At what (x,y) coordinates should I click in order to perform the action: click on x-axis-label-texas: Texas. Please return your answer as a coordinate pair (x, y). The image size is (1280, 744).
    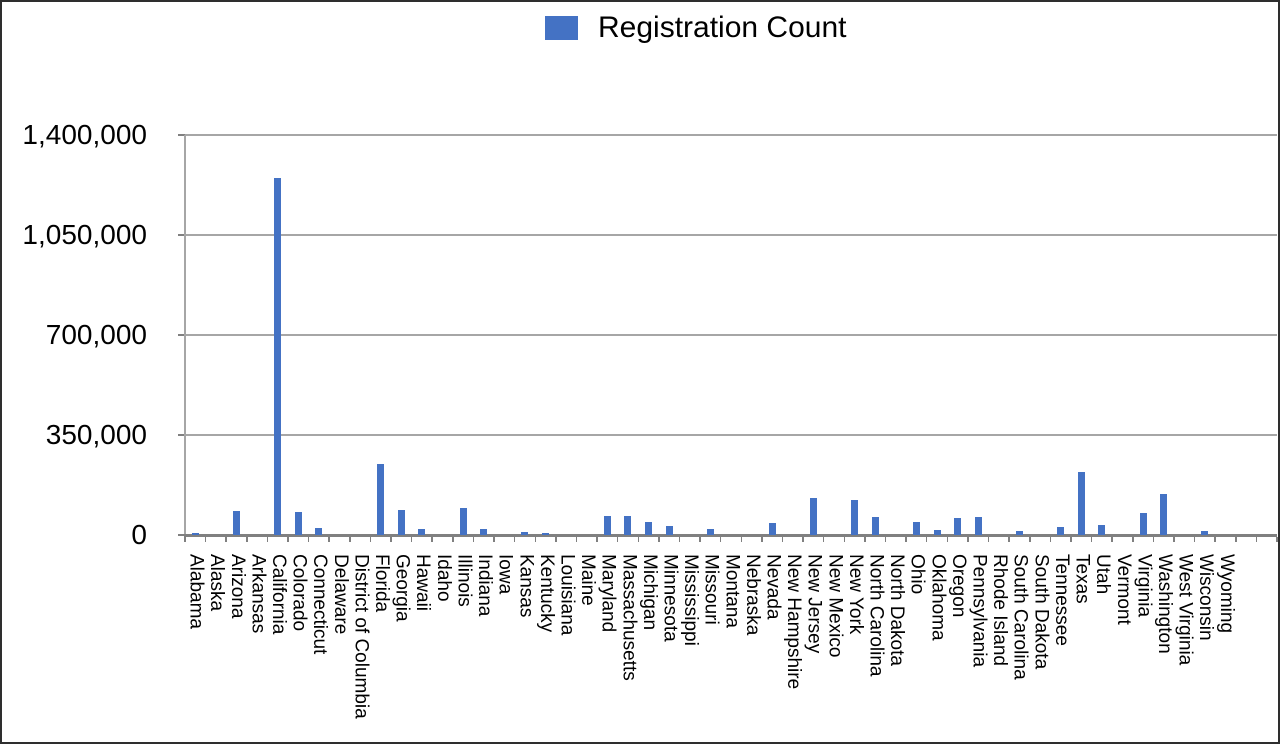
    Looking at the image, I should click on (1082, 579).